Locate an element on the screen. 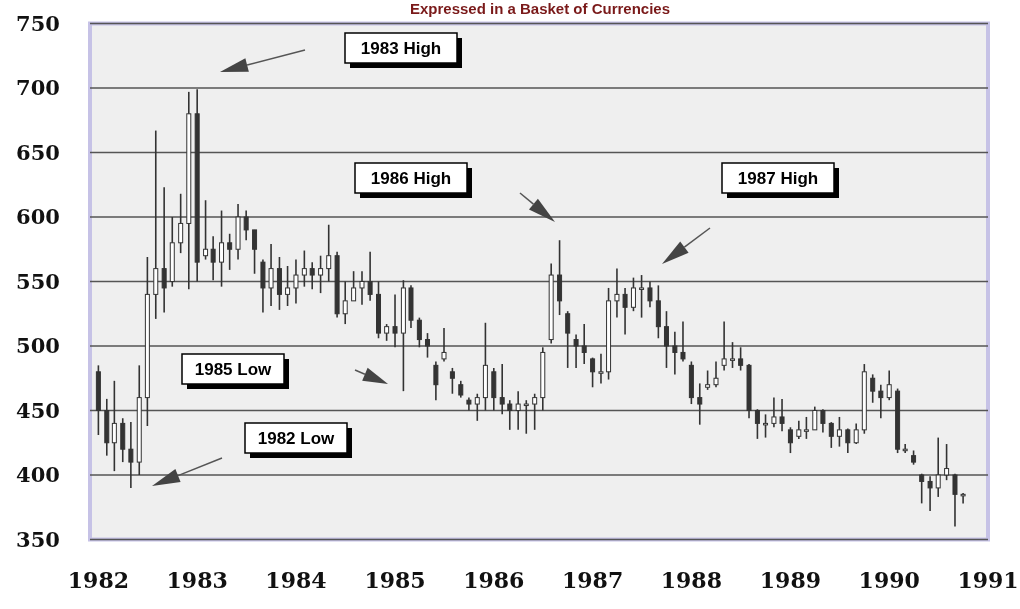  annotation: 1985 Low is located at coordinates (233, 369).